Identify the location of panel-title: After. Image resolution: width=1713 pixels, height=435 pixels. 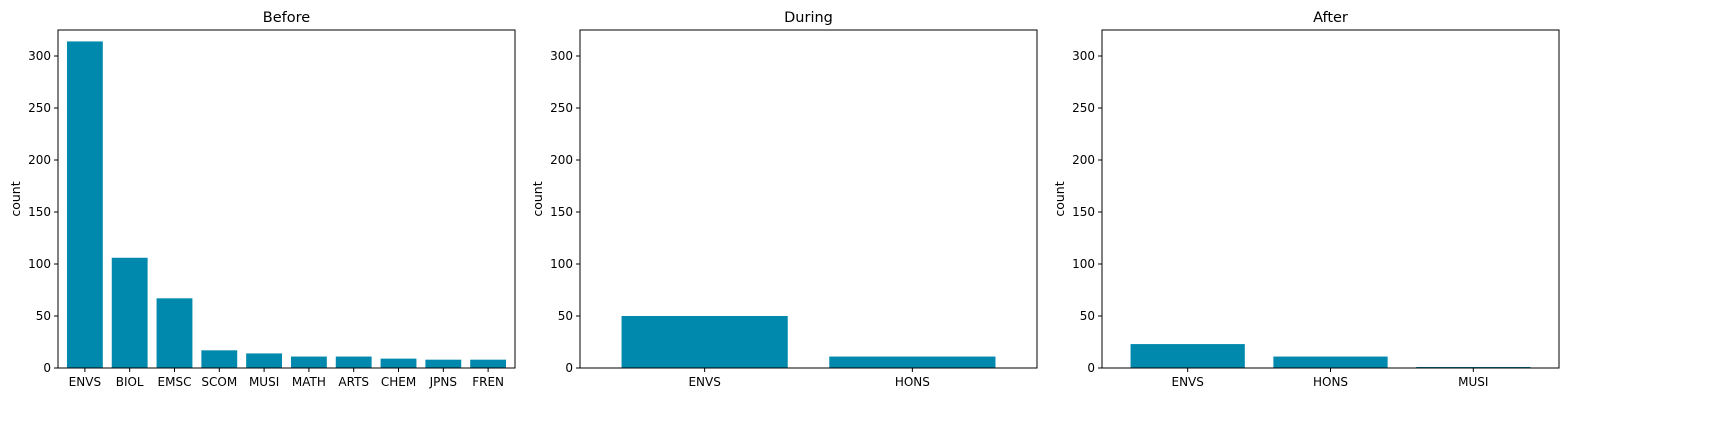
(1330, 18).